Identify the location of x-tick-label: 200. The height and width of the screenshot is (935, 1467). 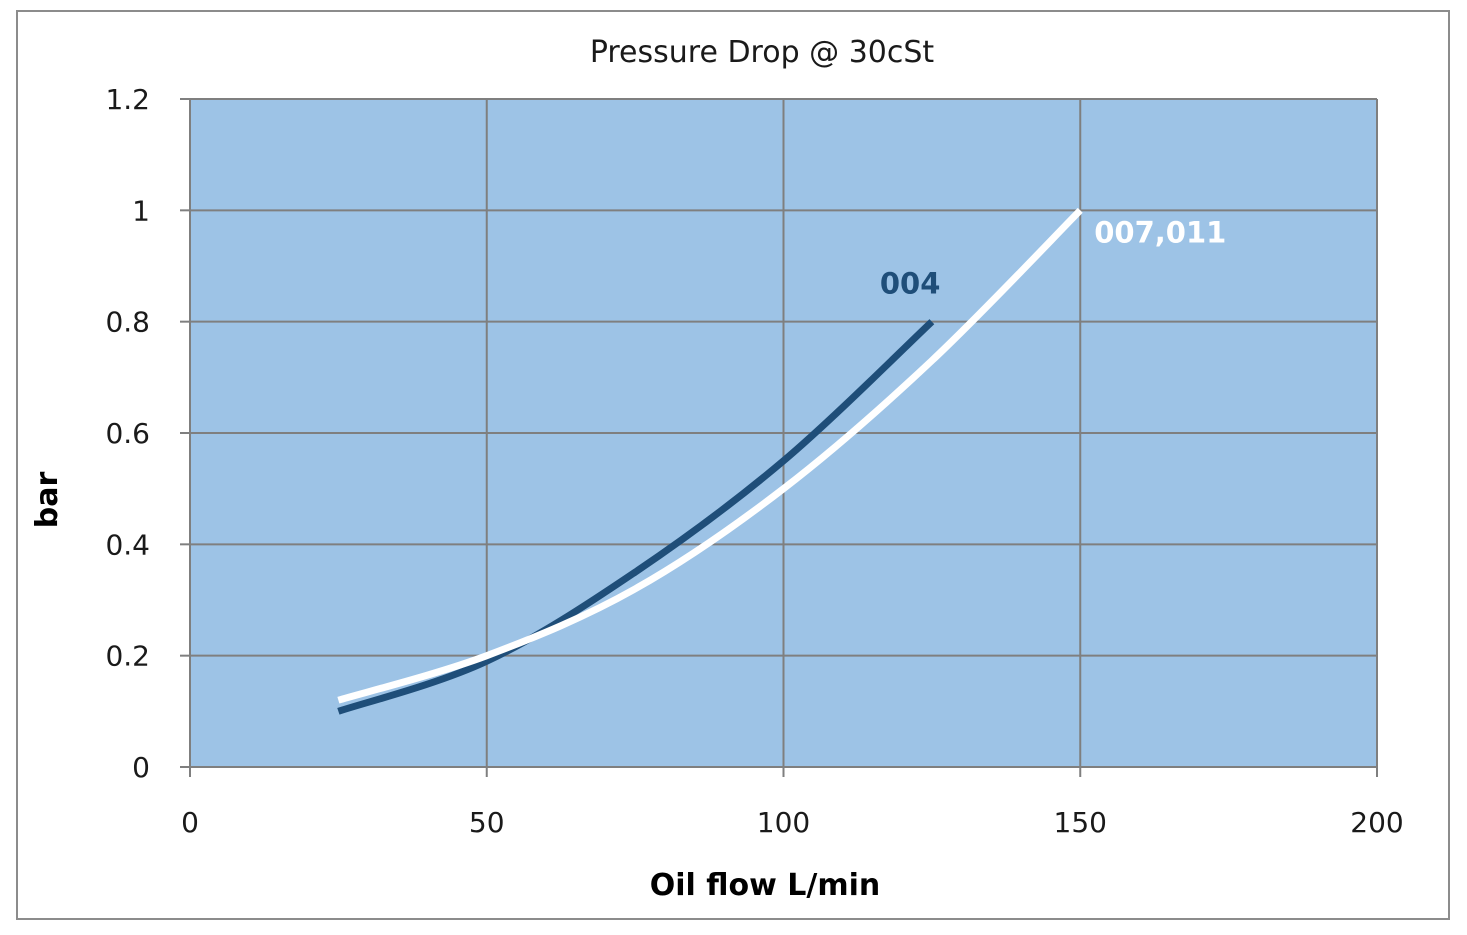
(1376, 822).